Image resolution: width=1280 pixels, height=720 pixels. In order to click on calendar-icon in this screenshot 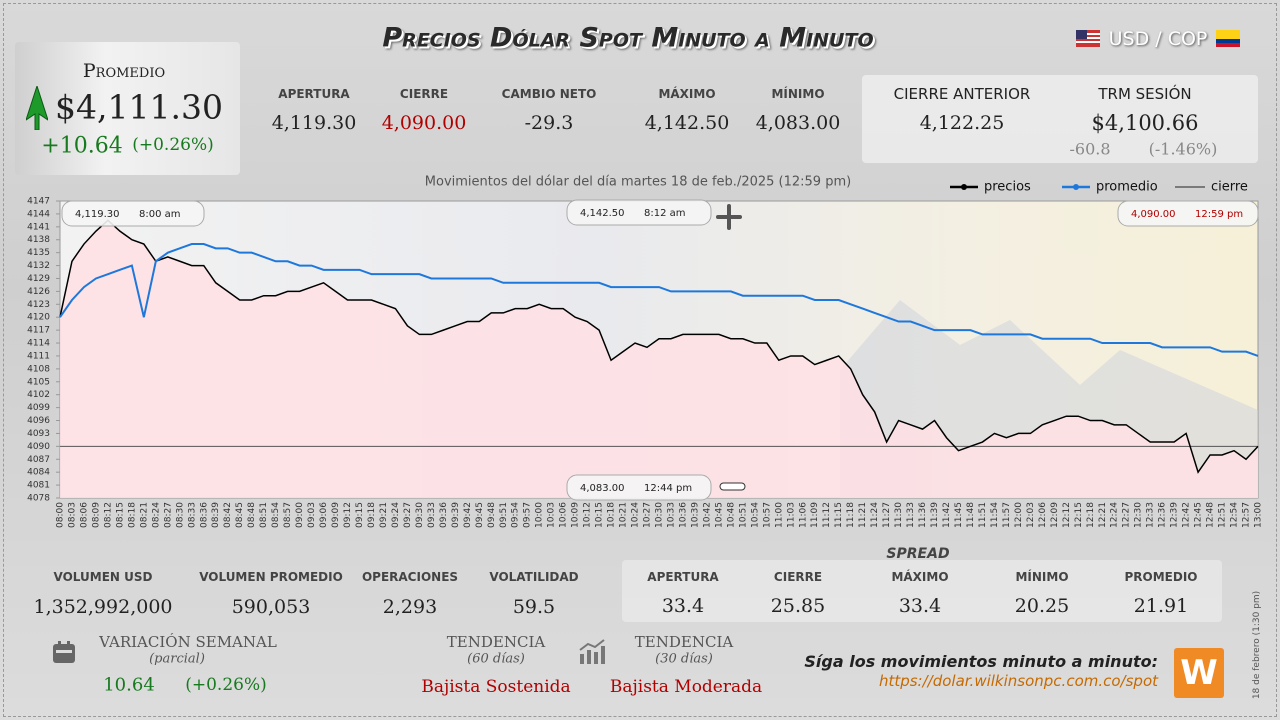, I will do `click(64, 652)`.